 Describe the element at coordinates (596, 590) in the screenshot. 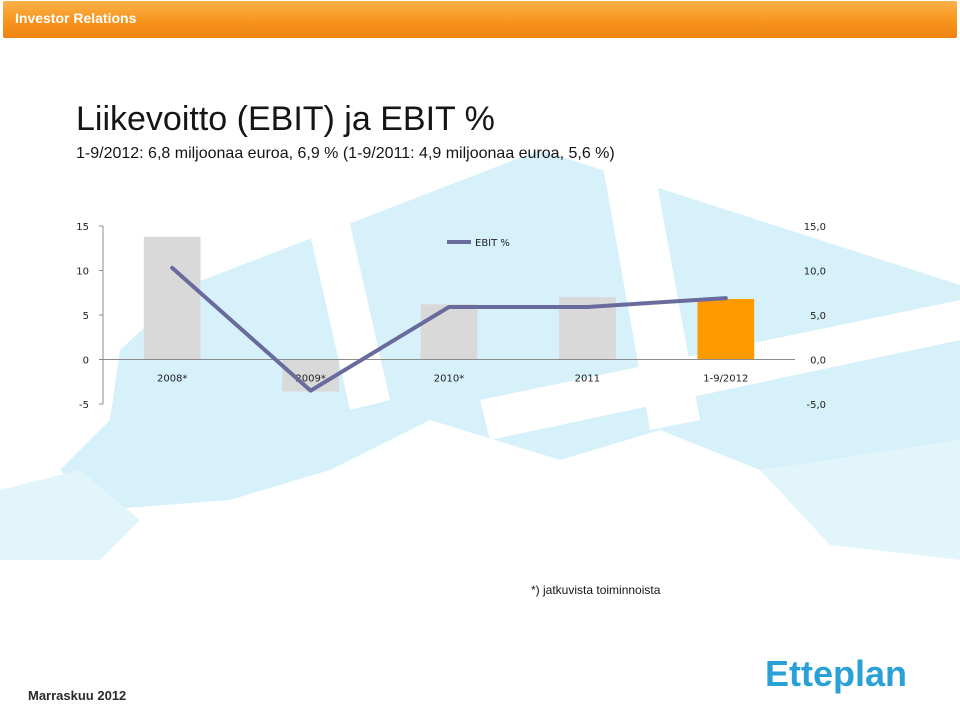

I see `footnote: *) jatkuvista toiminnoista` at that location.